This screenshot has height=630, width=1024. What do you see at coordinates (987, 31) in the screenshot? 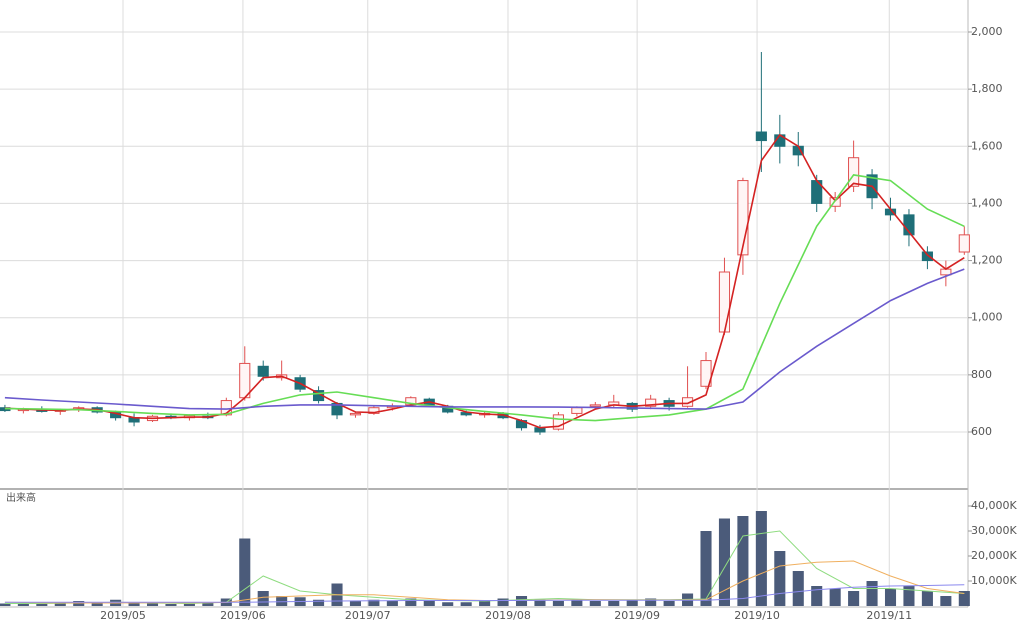
I see `y-tick-label: 2,000` at bounding box center [987, 31].